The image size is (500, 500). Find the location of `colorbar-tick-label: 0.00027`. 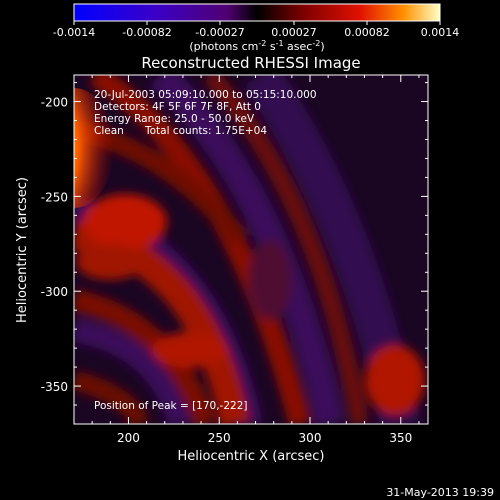

colorbar-tick-label: 0.00027 is located at coordinates (294, 32).